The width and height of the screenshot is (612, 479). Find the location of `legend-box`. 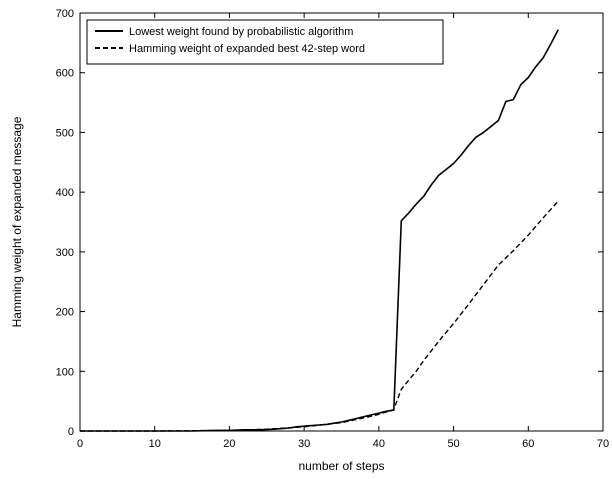

legend-box is located at coordinates (265, 42).